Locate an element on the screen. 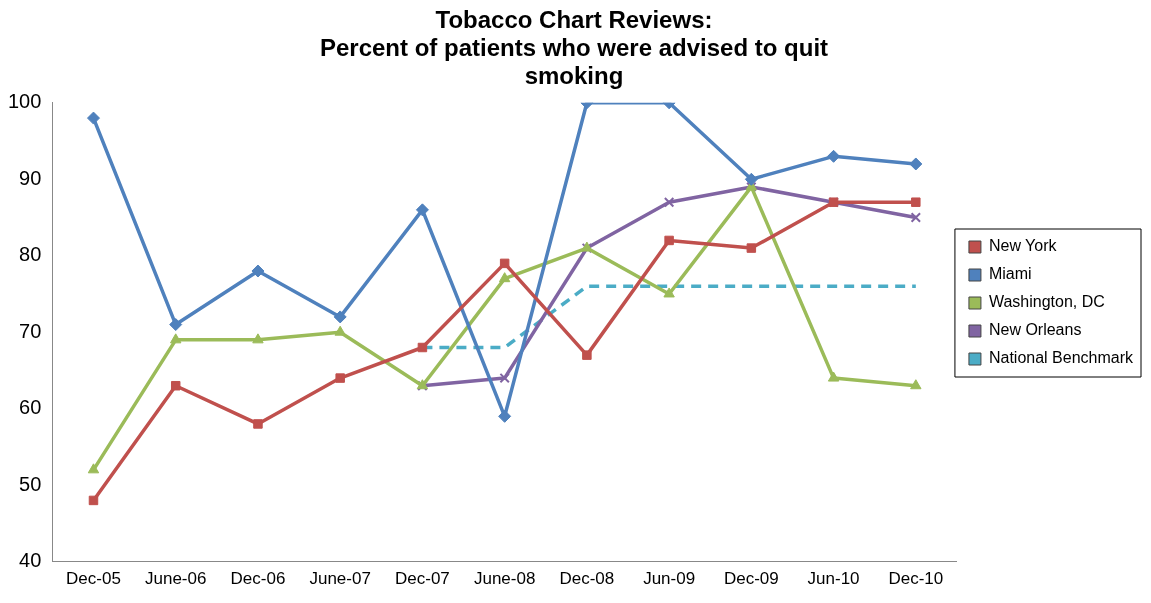  chart-title: Tobacco Chart Reviews: Percent of patients who were advised to quit smoking is located at coordinates (574, 47).